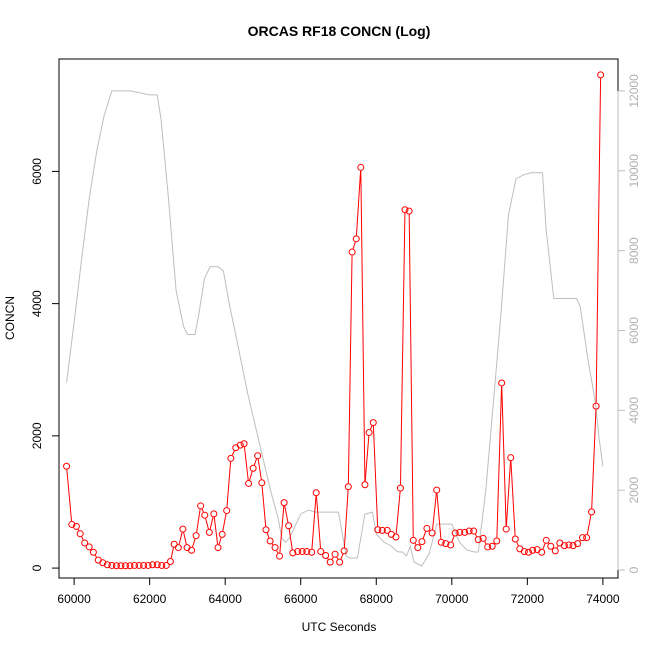  Describe the element at coordinates (45, 364) in the screenshot. I see `y-axis-left: 0 2000 4000 6000` at that location.